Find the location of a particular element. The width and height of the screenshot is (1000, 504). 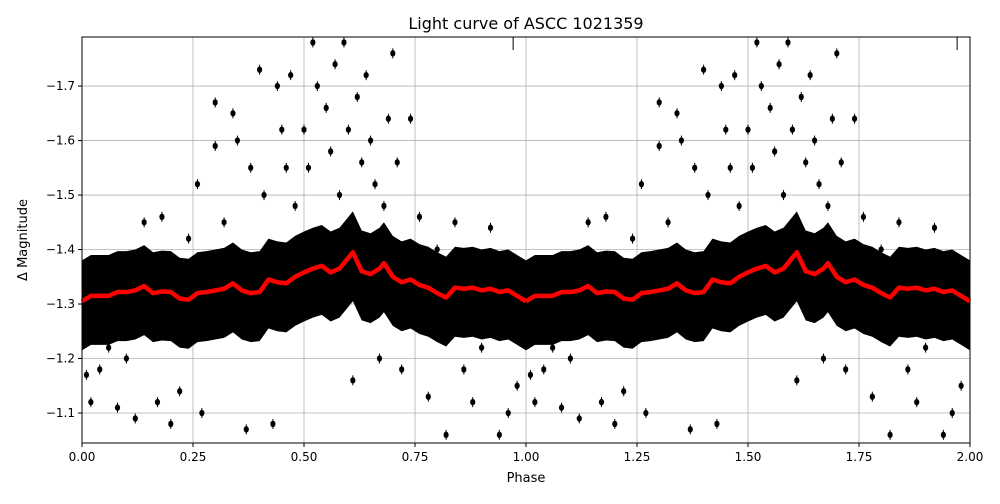

y-tick-label: −1.3 is located at coordinates (60, 304).